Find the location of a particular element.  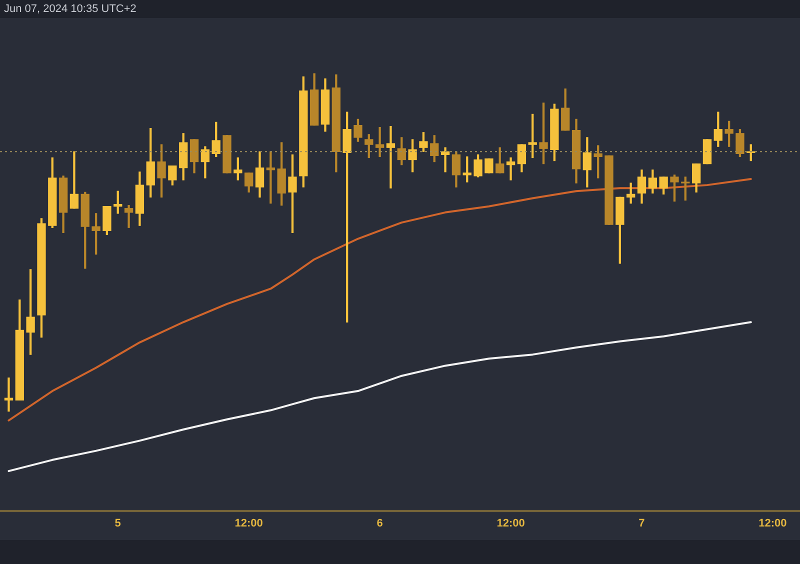

x-tick-label: 6 is located at coordinates (379, 523).